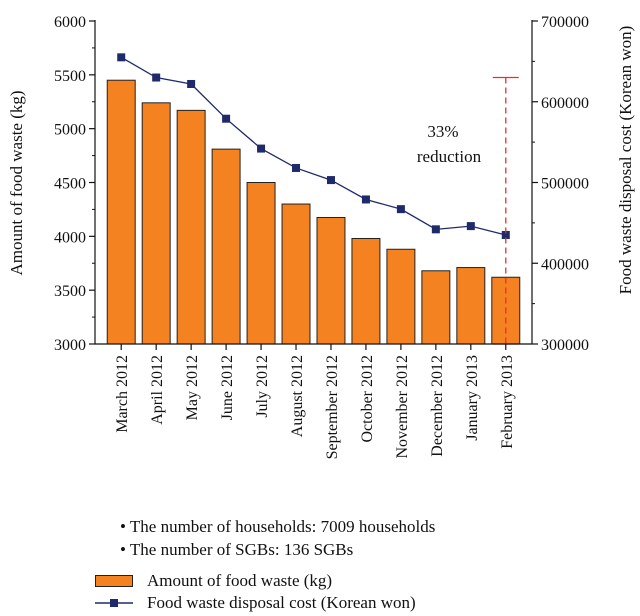 This screenshot has height=616, width=640. Describe the element at coordinates (122, 394) in the screenshot. I see `x-tick-label: March 2012` at that location.